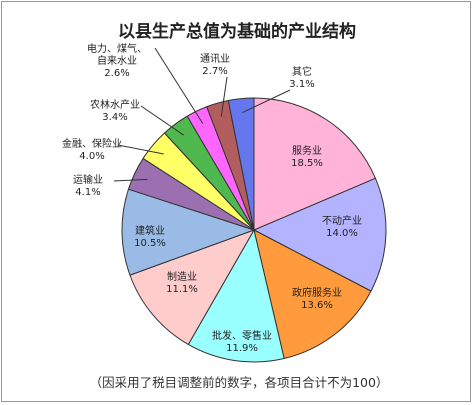  What do you see at coordinates (117, 48) in the screenshot?
I see `slice-label-10: 电力、煤气、` at bounding box center [117, 48].